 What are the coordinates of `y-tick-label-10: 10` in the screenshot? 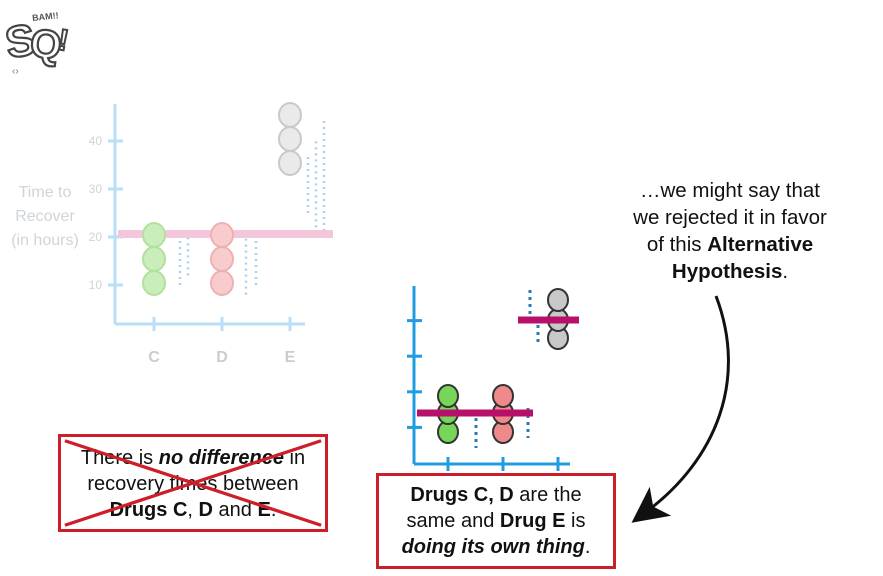 It's located at (96, 285).